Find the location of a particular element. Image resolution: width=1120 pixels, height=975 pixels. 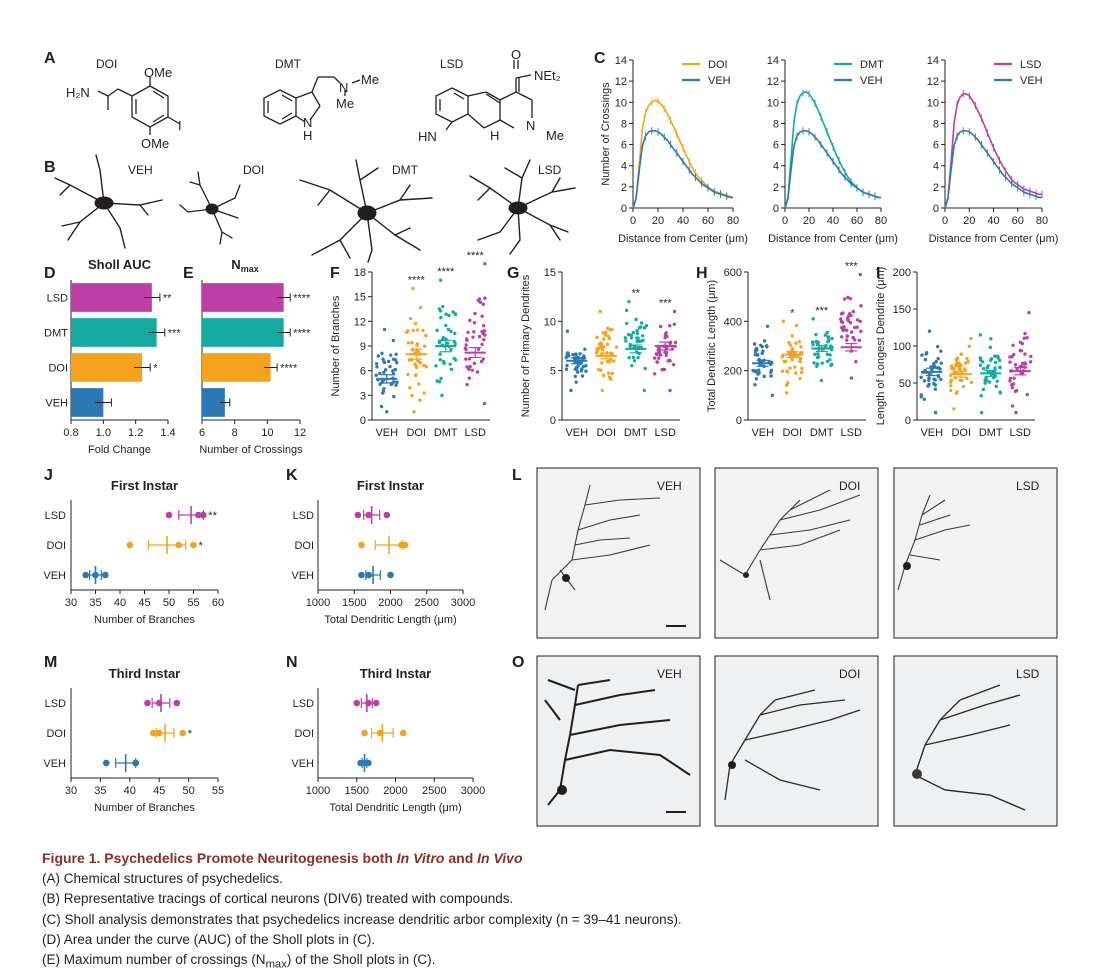

chart-title: First Instar is located at coordinates (144, 485).